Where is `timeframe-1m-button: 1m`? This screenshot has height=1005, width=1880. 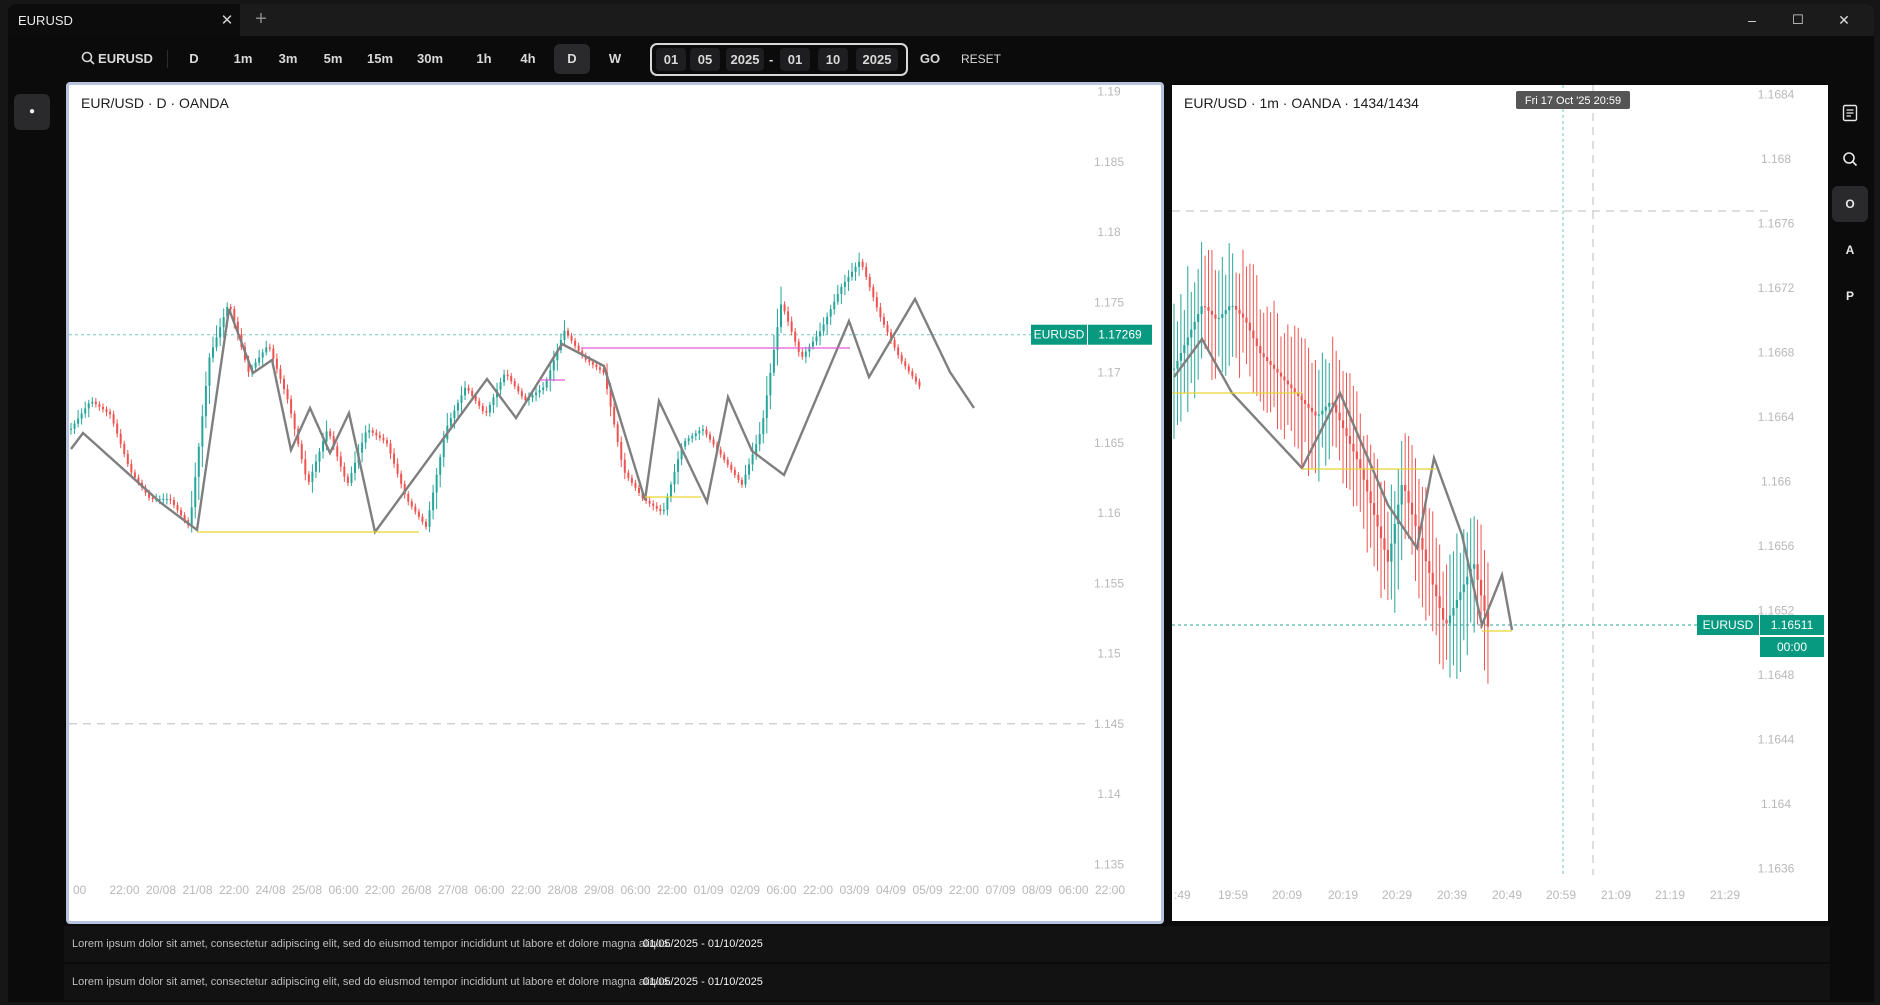
timeframe-1m-button: 1m is located at coordinates (243, 58).